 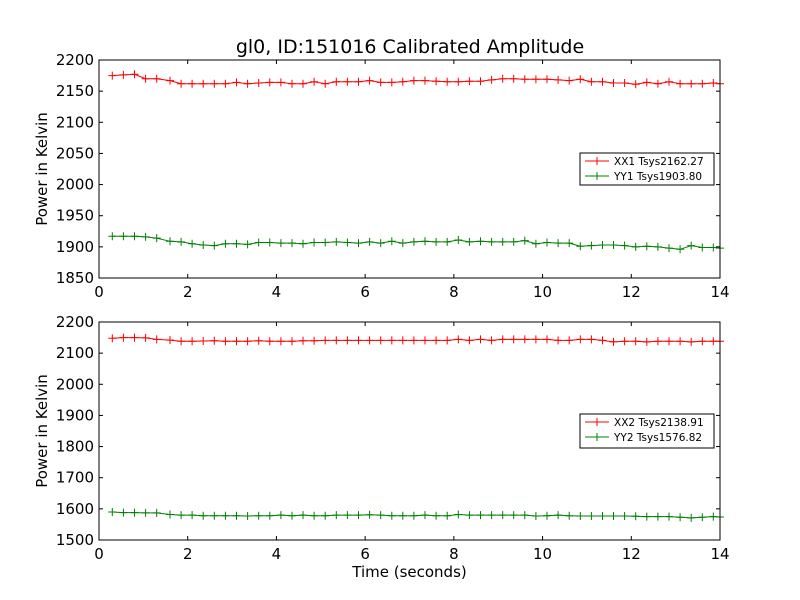 I want to click on figure-title: gl0, ID:151016 Calibrated Amplitude, so click(x=410, y=47).